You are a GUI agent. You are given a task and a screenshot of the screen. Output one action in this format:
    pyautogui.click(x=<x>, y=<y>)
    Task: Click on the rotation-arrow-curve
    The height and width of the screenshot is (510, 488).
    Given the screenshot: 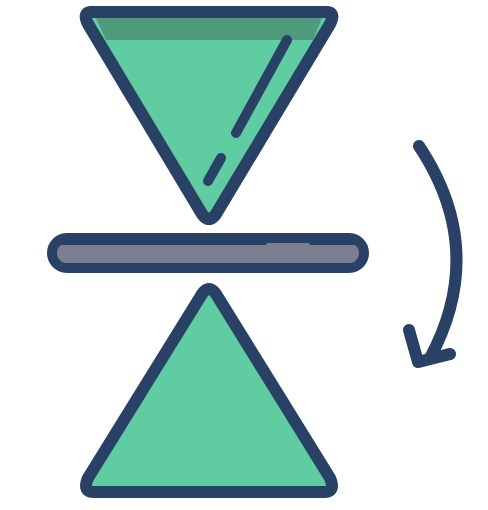 What is the action you would take?
    pyautogui.click(x=438, y=252)
    